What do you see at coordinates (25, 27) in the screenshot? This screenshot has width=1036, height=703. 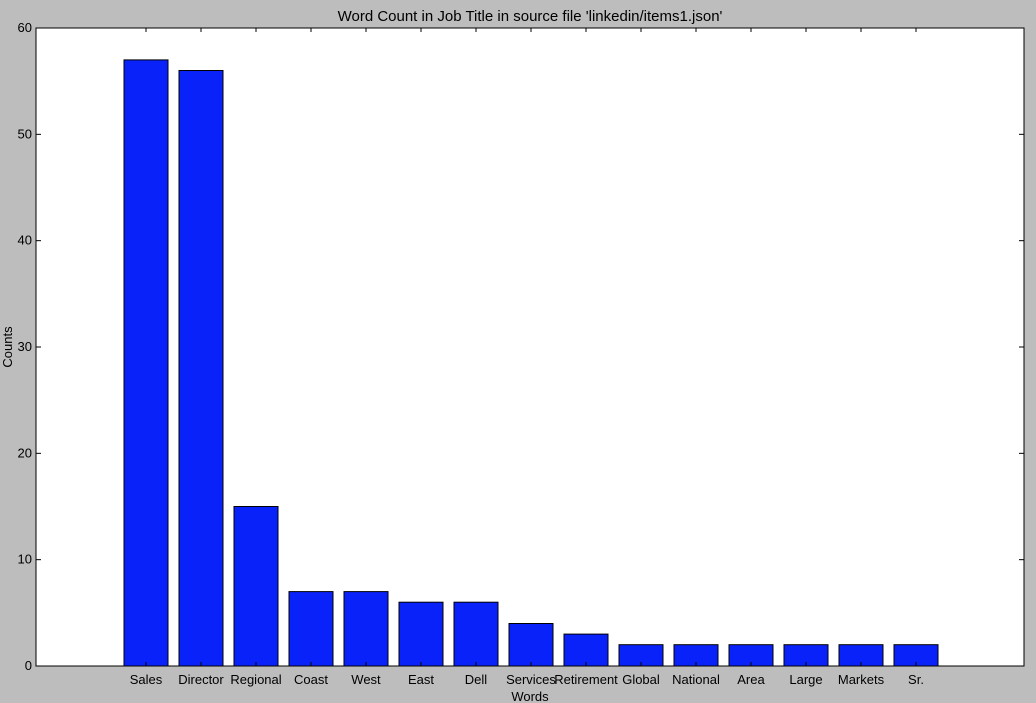 I see `y-tick-label: 60` at bounding box center [25, 27].